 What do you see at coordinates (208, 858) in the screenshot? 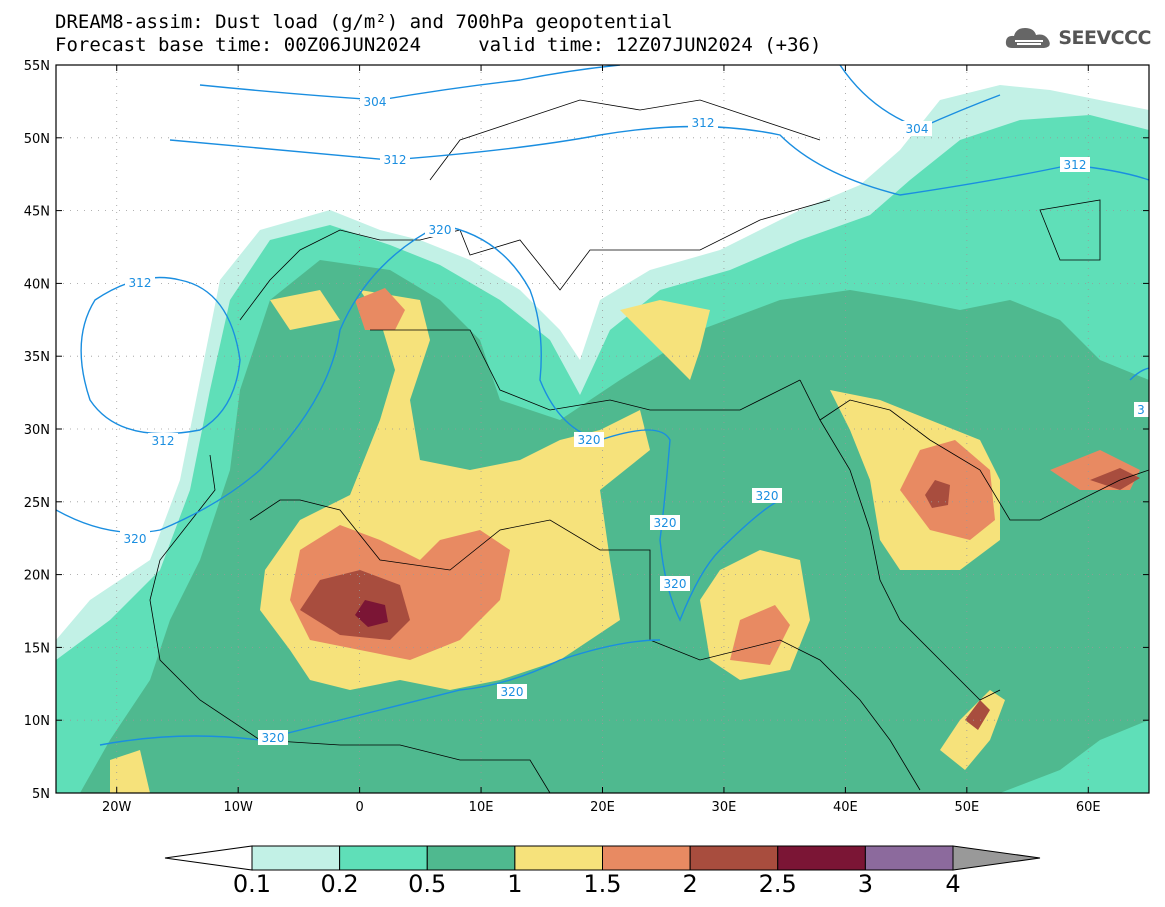
I see `colorbar-min-arrow` at bounding box center [208, 858].